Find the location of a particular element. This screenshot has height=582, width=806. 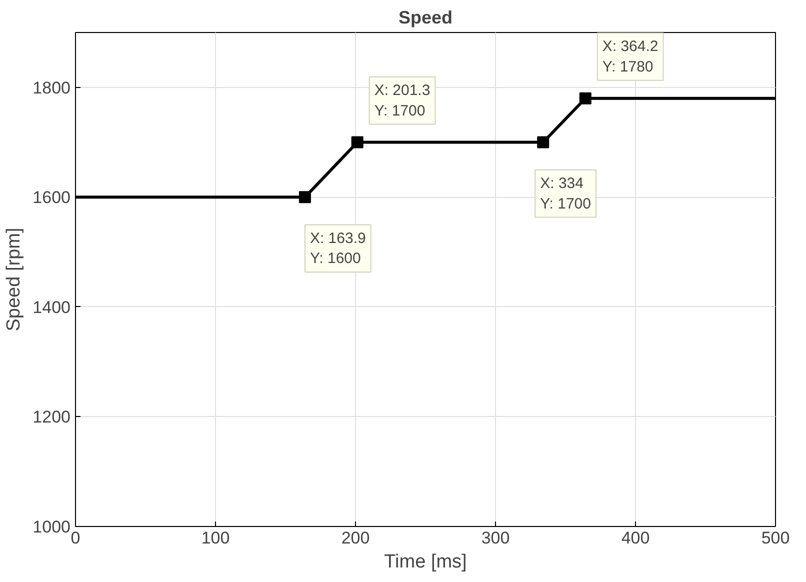

x-tick-label: 200 is located at coordinates (355, 538).